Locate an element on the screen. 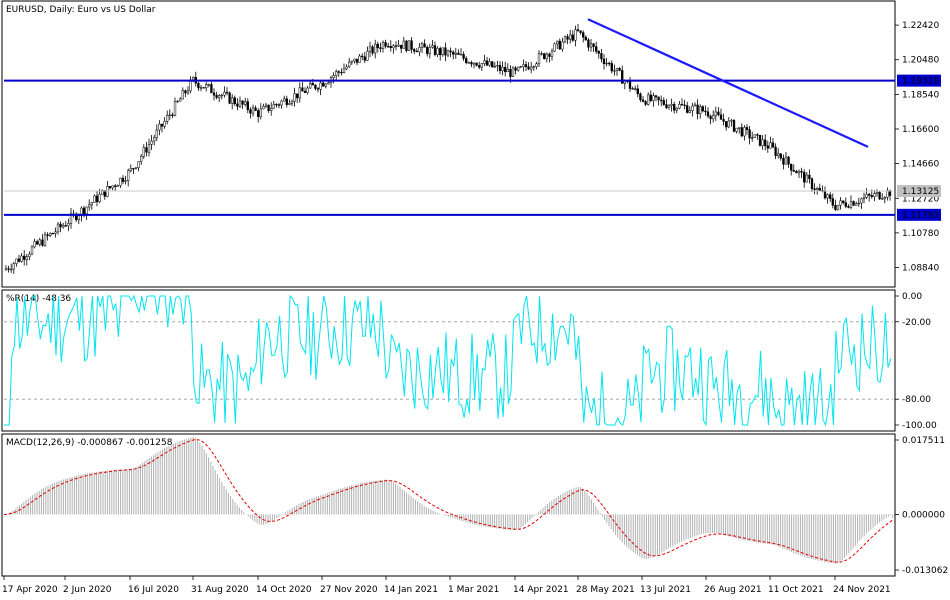 The height and width of the screenshot is (600, 950). trend-line is located at coordinates (728, 83).